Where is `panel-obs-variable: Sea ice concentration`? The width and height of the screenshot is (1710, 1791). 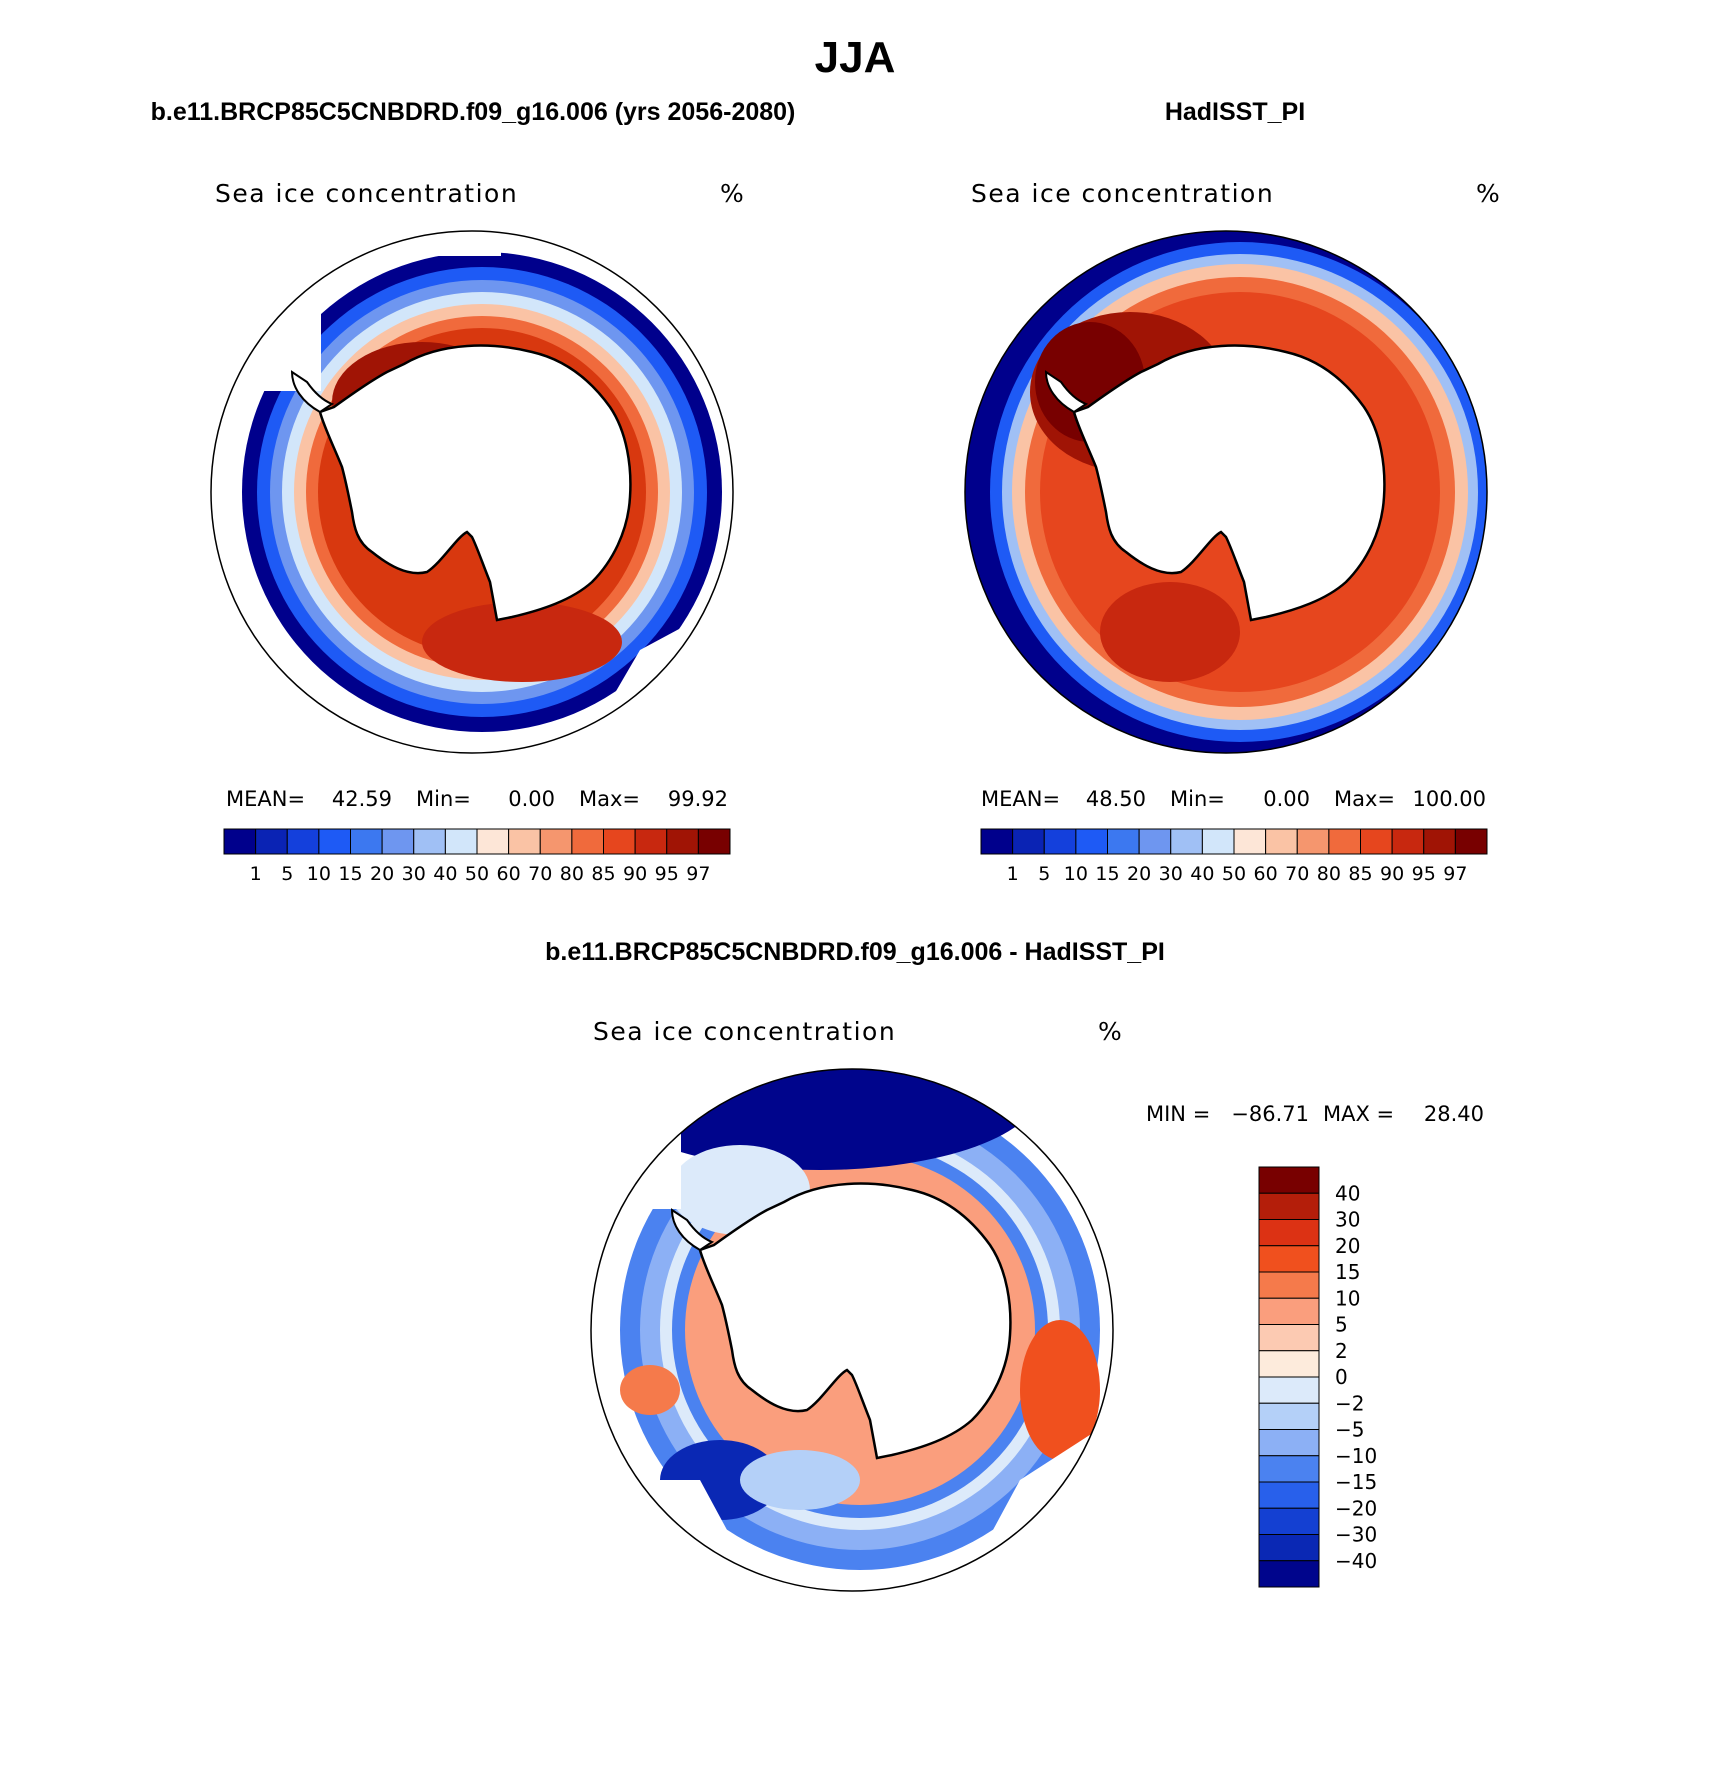
panel-obs-variable: Sea ice concentration is located at coordinates (1122, 193).